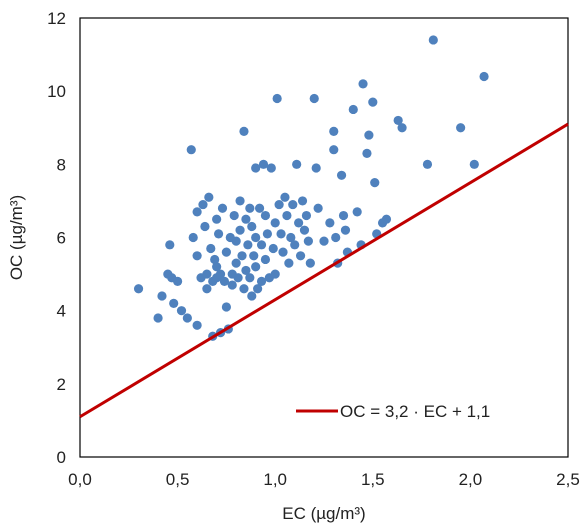 The image size is (580, 527). What do you see at coordinates (61, 384) in the screenshot?
I see `y-tick-label: 2` at bounding box center [61, 384].